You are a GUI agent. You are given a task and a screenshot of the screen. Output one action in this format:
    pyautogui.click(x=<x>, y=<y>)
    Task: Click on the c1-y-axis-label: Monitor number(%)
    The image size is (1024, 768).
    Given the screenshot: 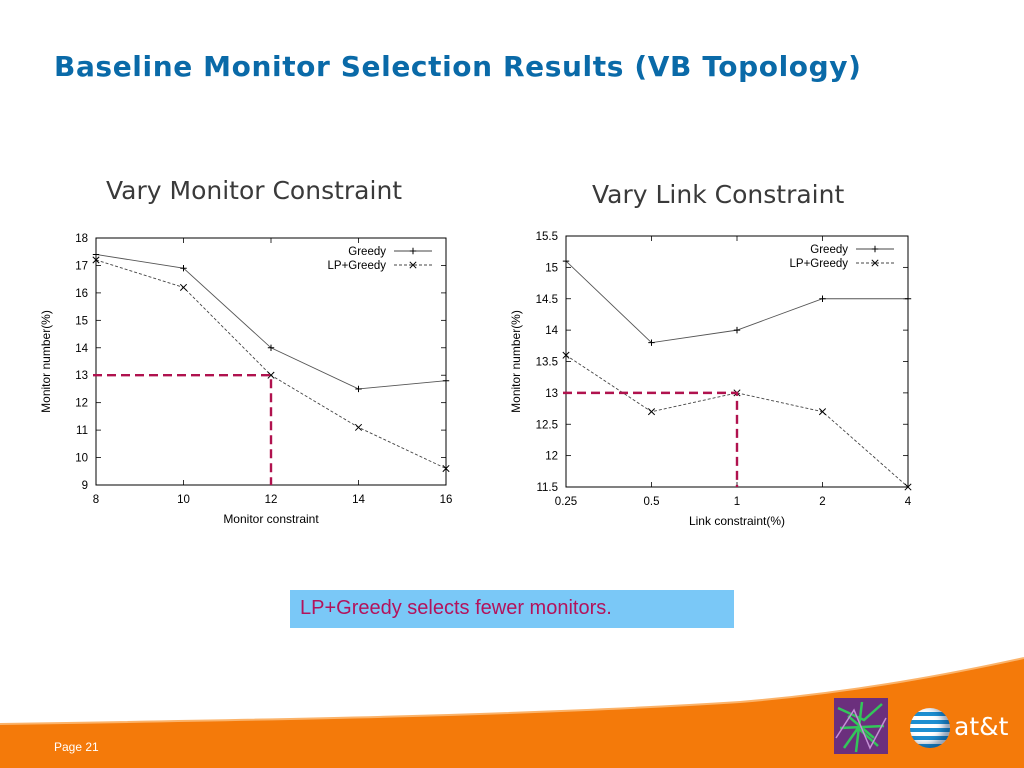 What is the action you would take?
    pyautogui.click(x=46, y=361)
    